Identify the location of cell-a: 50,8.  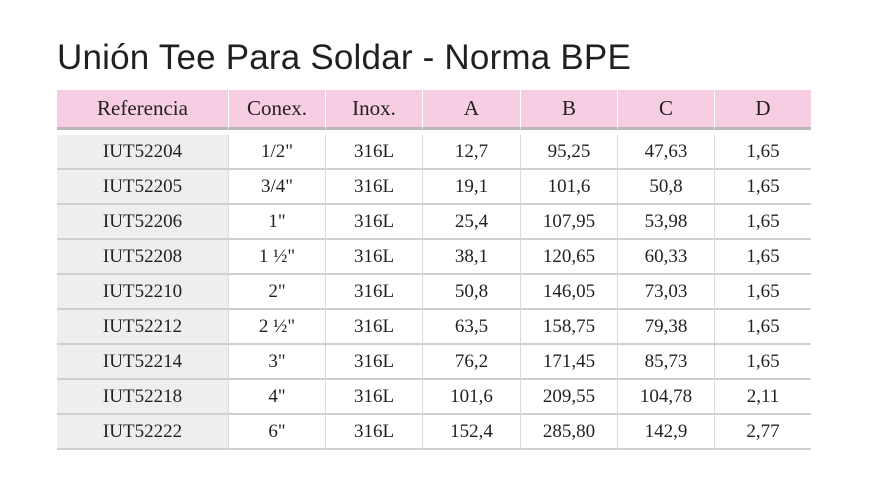
(471, 292).